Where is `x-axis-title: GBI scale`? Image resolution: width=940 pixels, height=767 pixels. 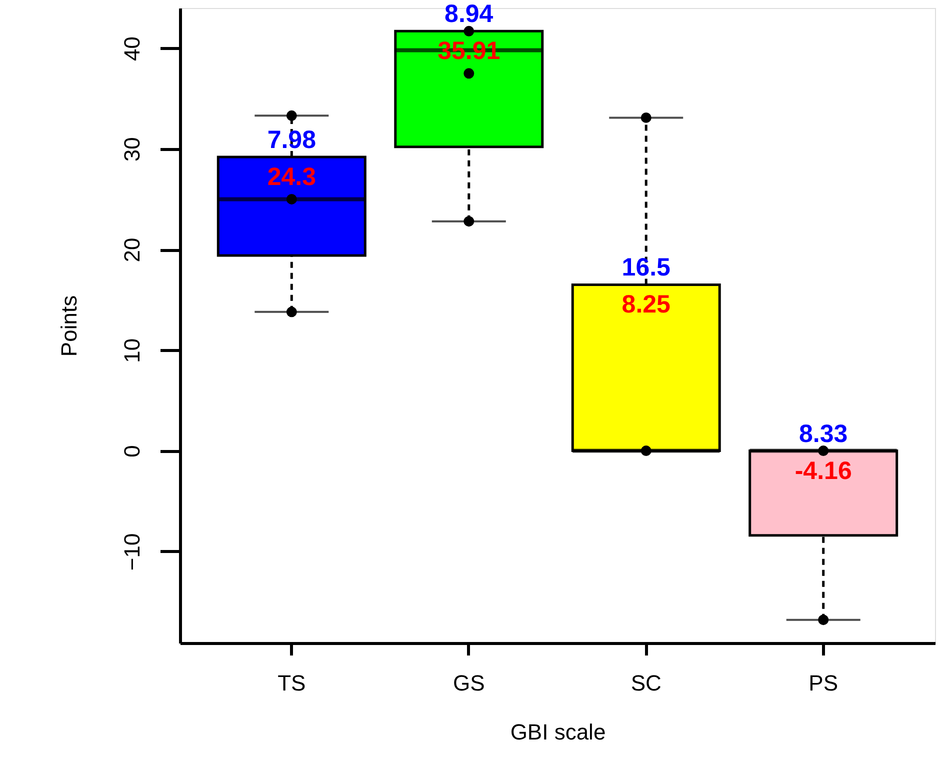
x-axis-title: GBI scale is located at coordinates (558, 732).